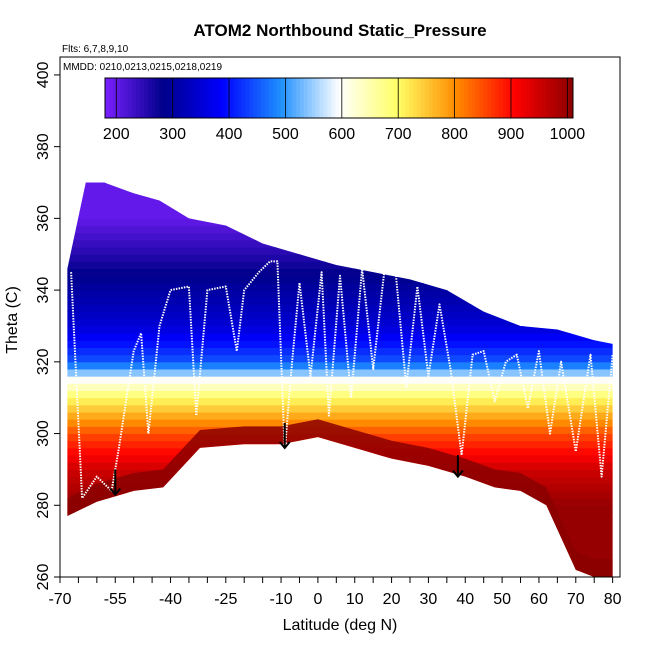 This screenshot has height=655, width=650. I want to click on x-tick-label: 80, so click(613, 599).